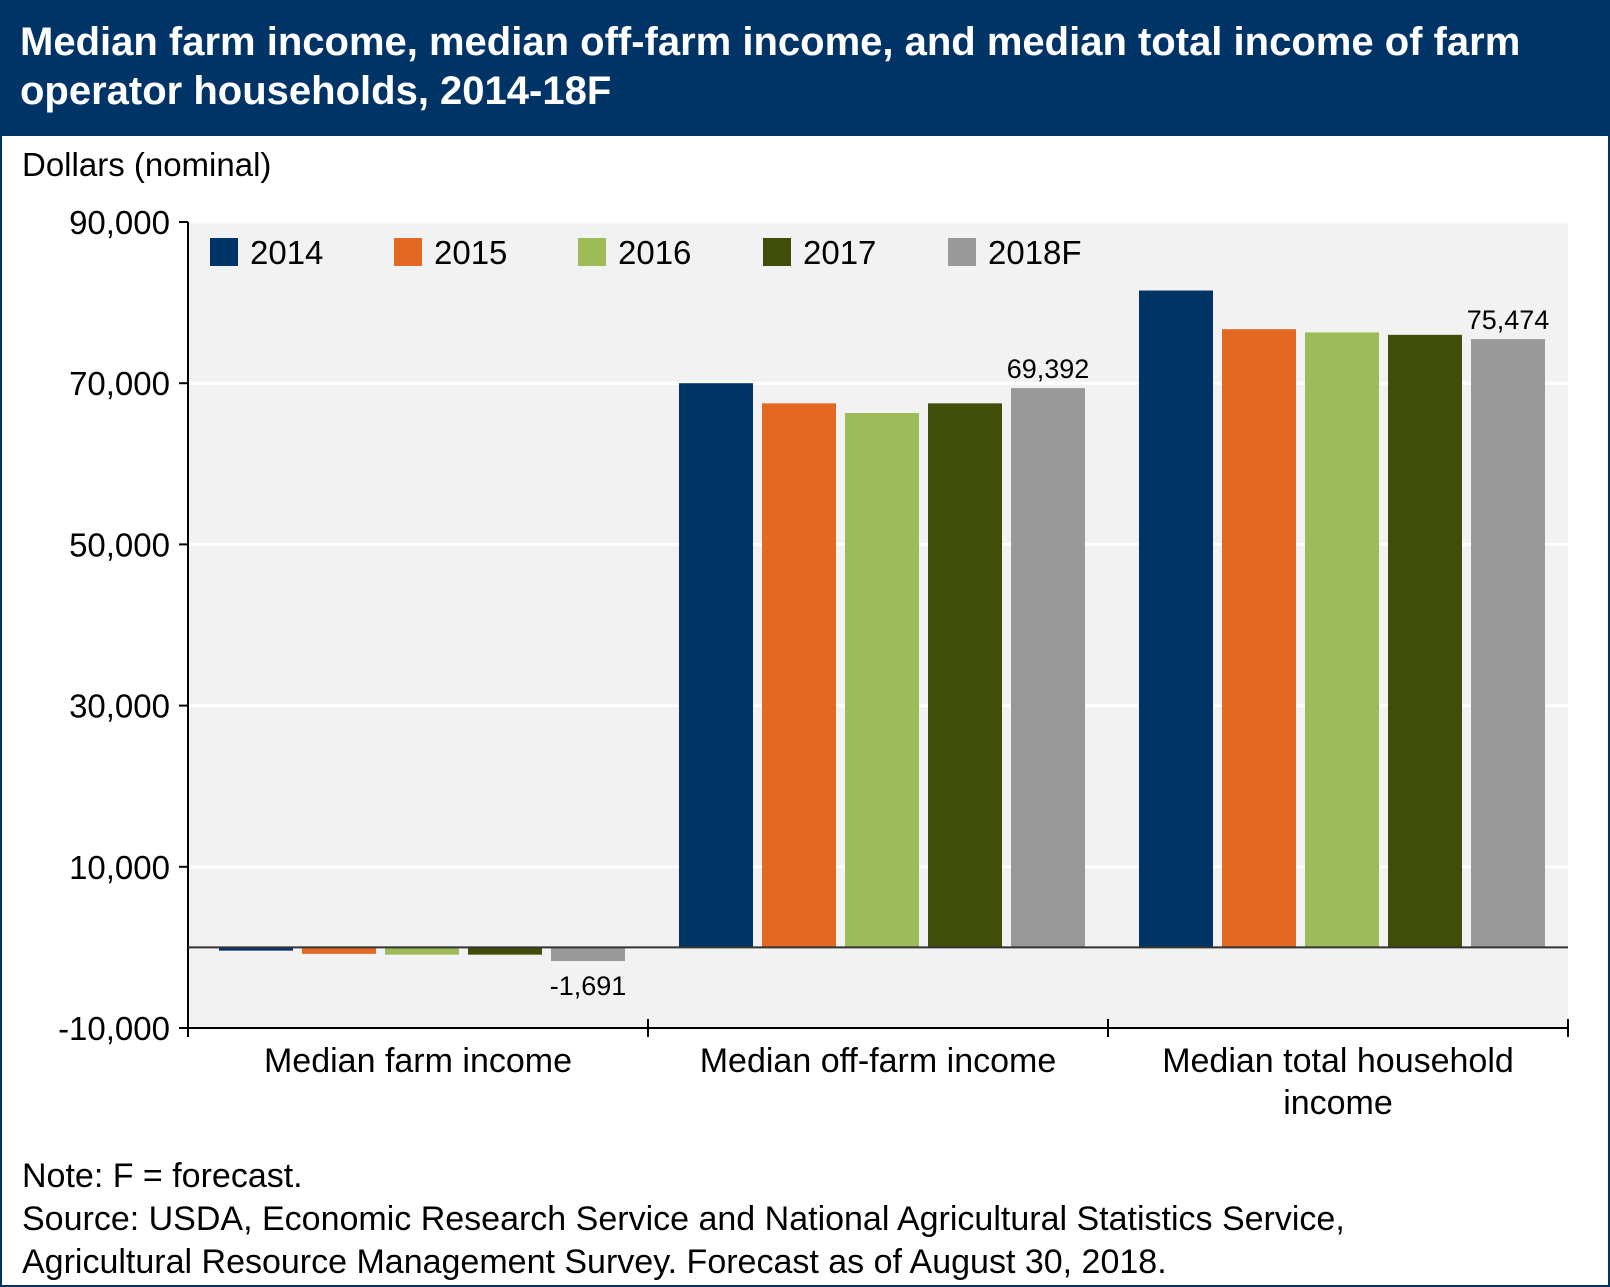 This screenshot has height=1287, width=1610. Describe the element at coordinates (114, 1028) in the screenshot. I see `y-tick-label: -10,000` at that location.